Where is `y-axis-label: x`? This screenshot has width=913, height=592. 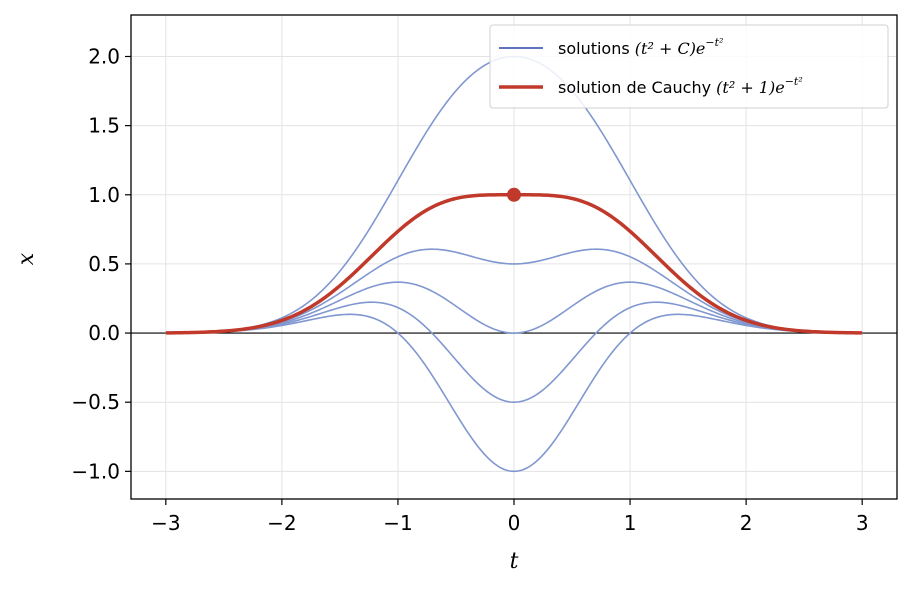
y-axis-label: x is located at coordinates (26, 258).